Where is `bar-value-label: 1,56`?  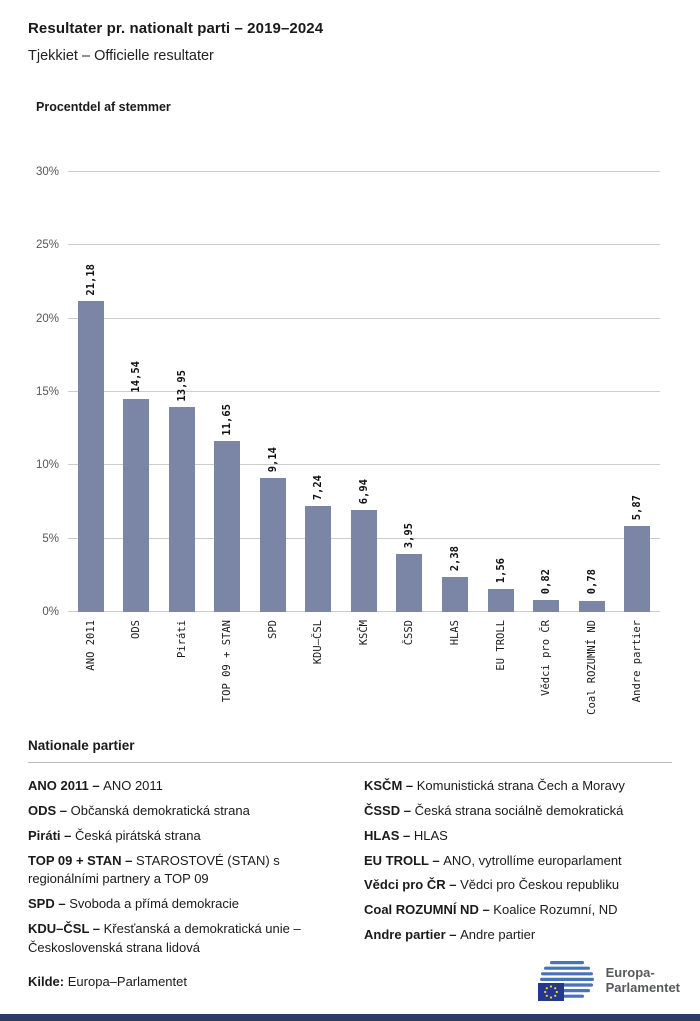 bar-value-label: 1,56 is located at coordinates (500, 570).